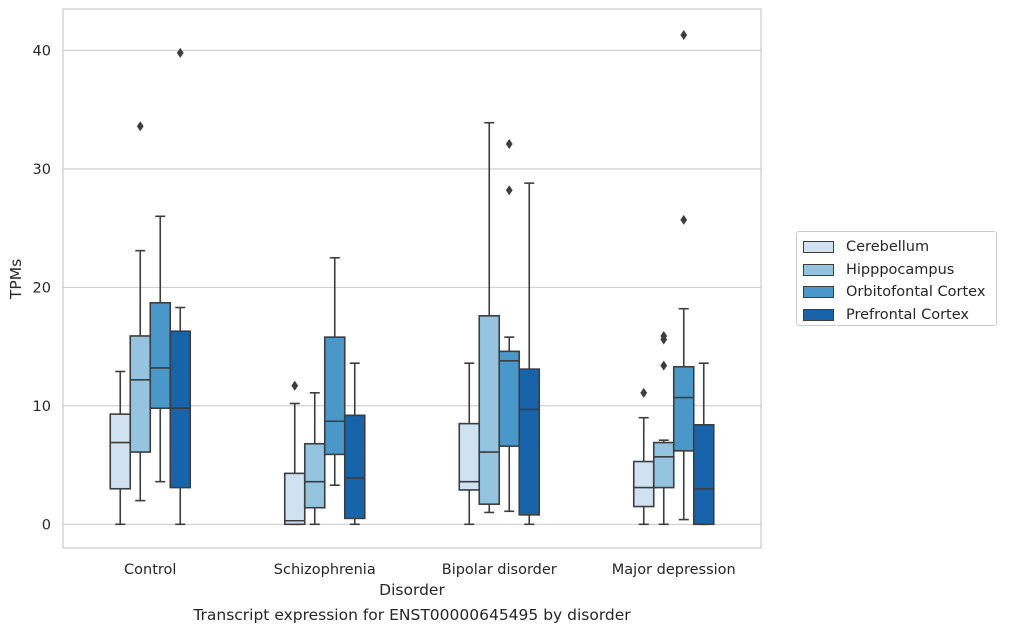 This screenshot has width=1009, height=634. What do you see at coordinates (683, 275) in the screenshot?
I see `box-orbitofontal-cortex-major-depression` at bounding box center [683, 275].